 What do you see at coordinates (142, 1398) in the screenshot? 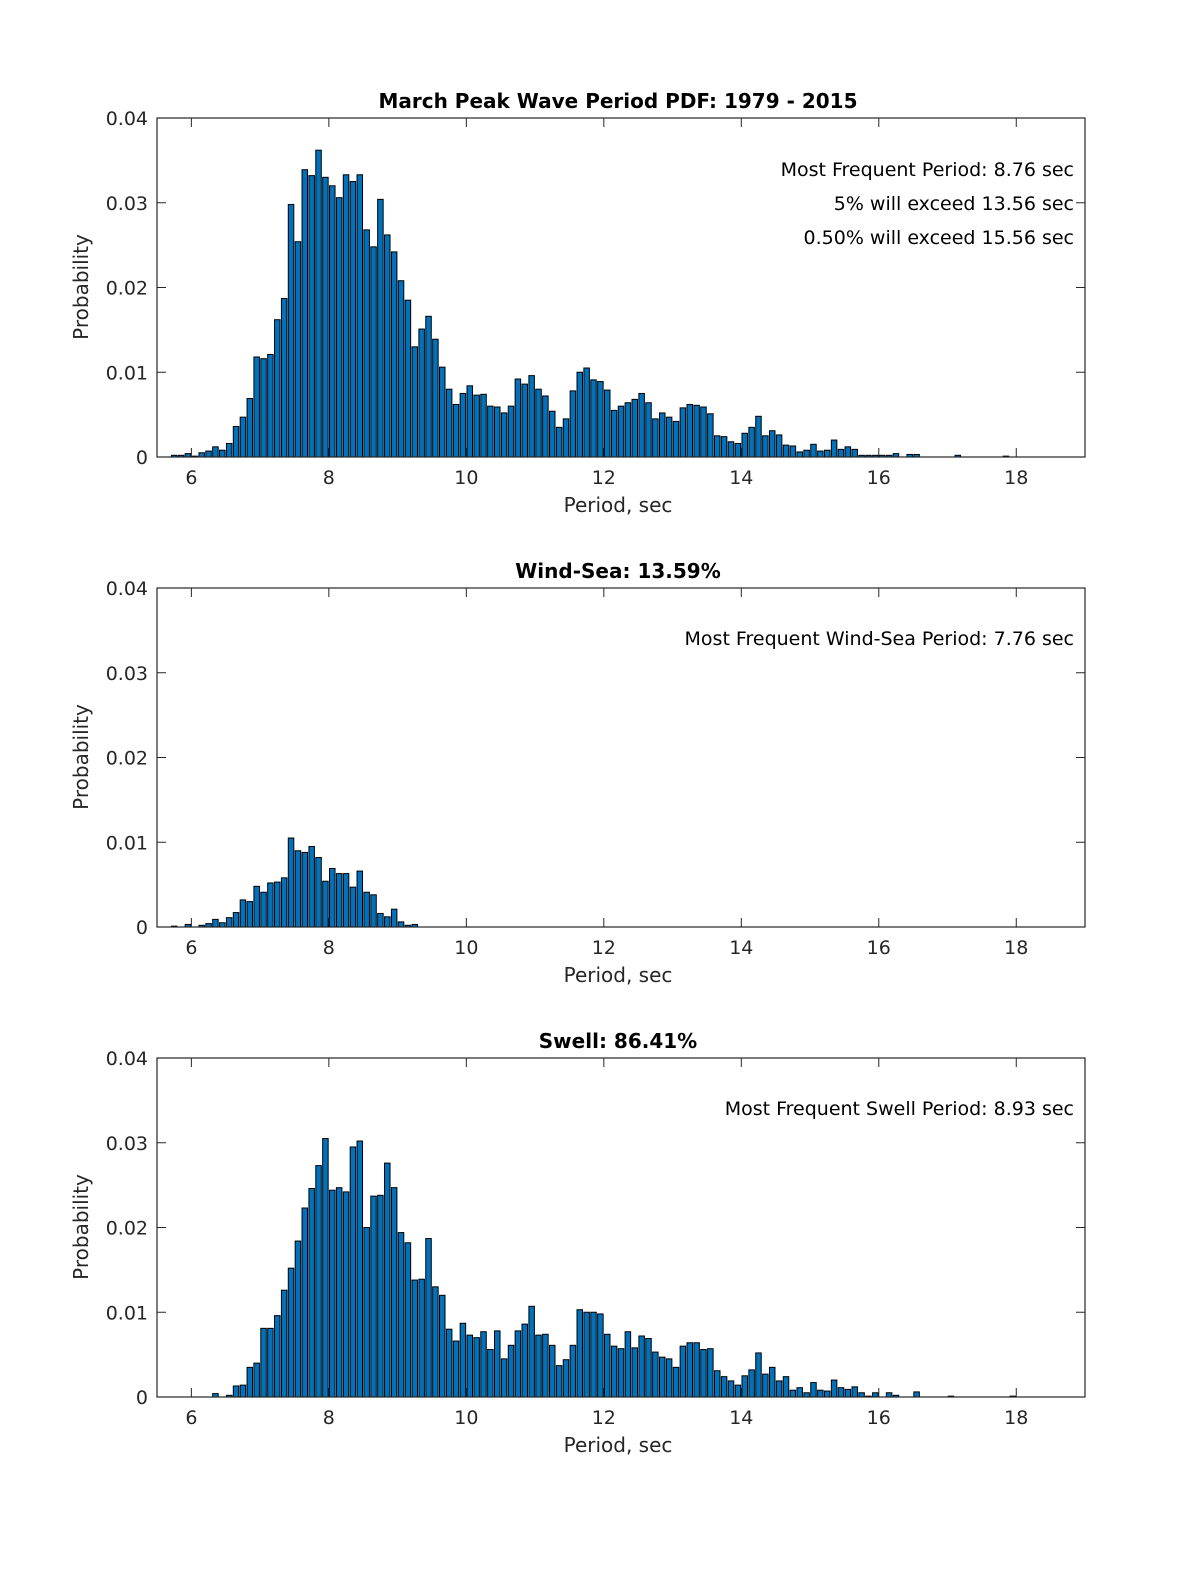
I see `y-tick-label: 0` at bounding box center [142, 1398].